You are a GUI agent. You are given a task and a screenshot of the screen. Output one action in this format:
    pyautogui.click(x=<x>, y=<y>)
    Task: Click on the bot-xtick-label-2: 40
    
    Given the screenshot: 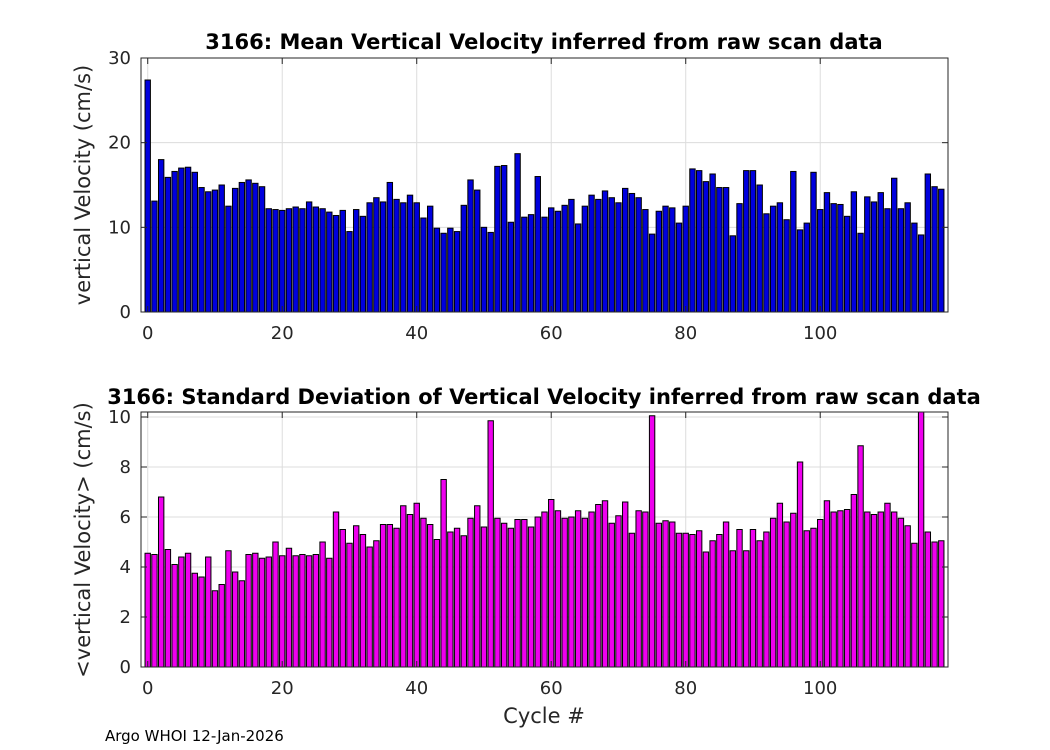 What is the action you would take?
    pyautogui.click(x=416, y=688)
    